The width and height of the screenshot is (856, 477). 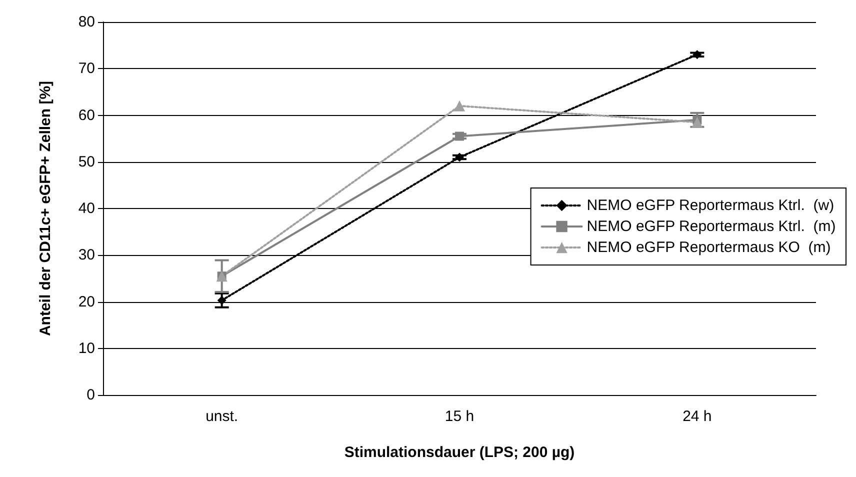 I want to click on y-tick-label: 40, so click(x=86, y=208).